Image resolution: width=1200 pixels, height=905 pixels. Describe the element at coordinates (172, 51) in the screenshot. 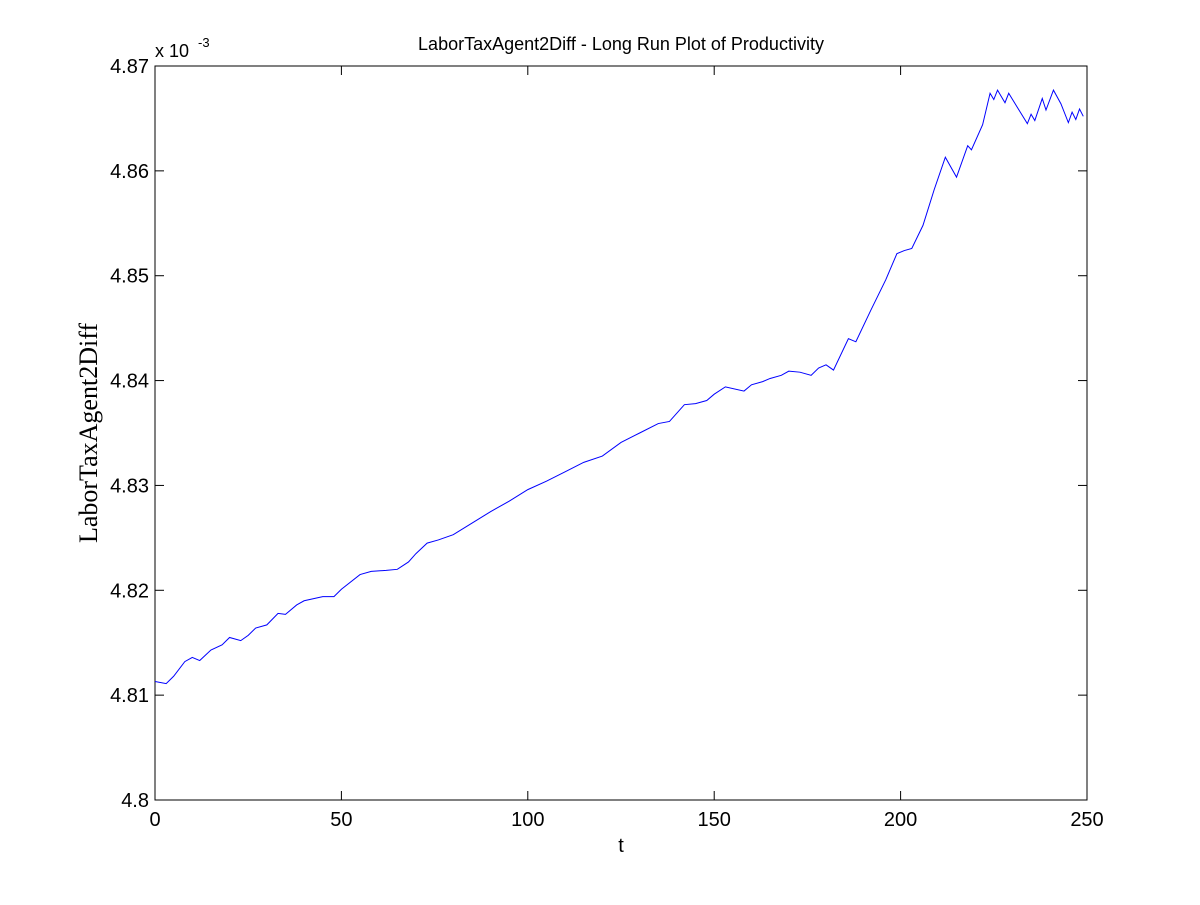

I see `y-scale-base: x 10` at that location.